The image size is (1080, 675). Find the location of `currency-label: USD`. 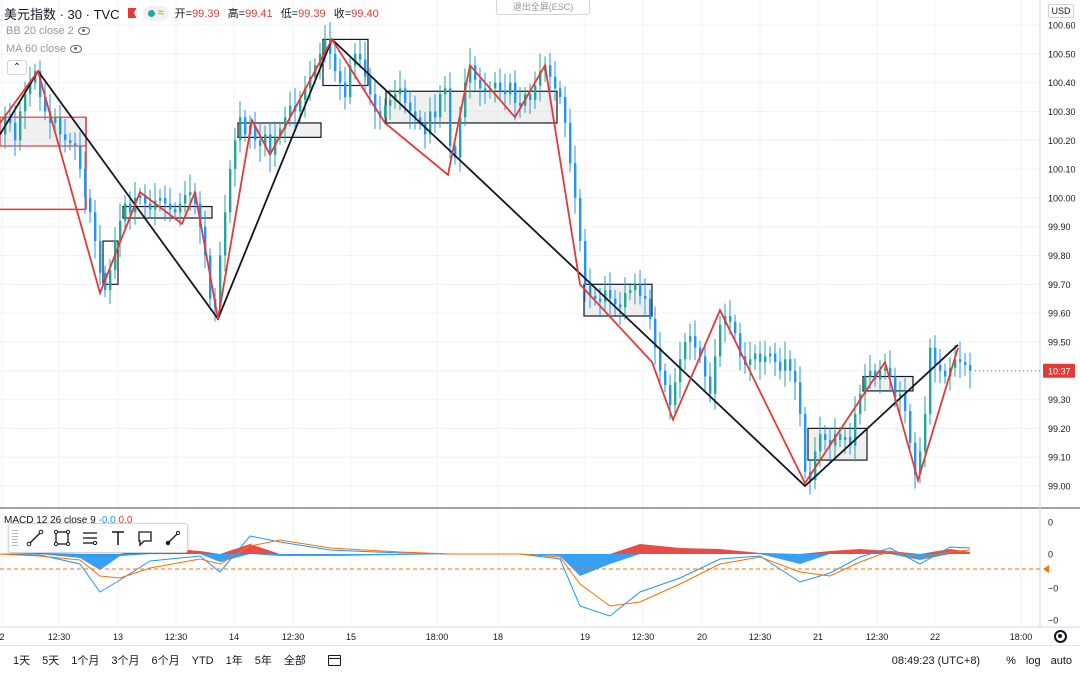

currency-label: USD is located at coordinates (1061, 11).